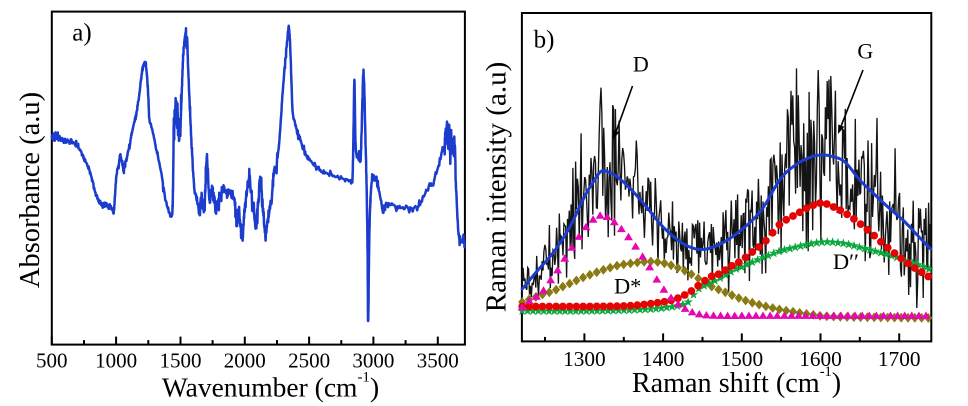 This screenshot has width=968, height=406. I want to click on svg-text: 1300, so click(584, 359).